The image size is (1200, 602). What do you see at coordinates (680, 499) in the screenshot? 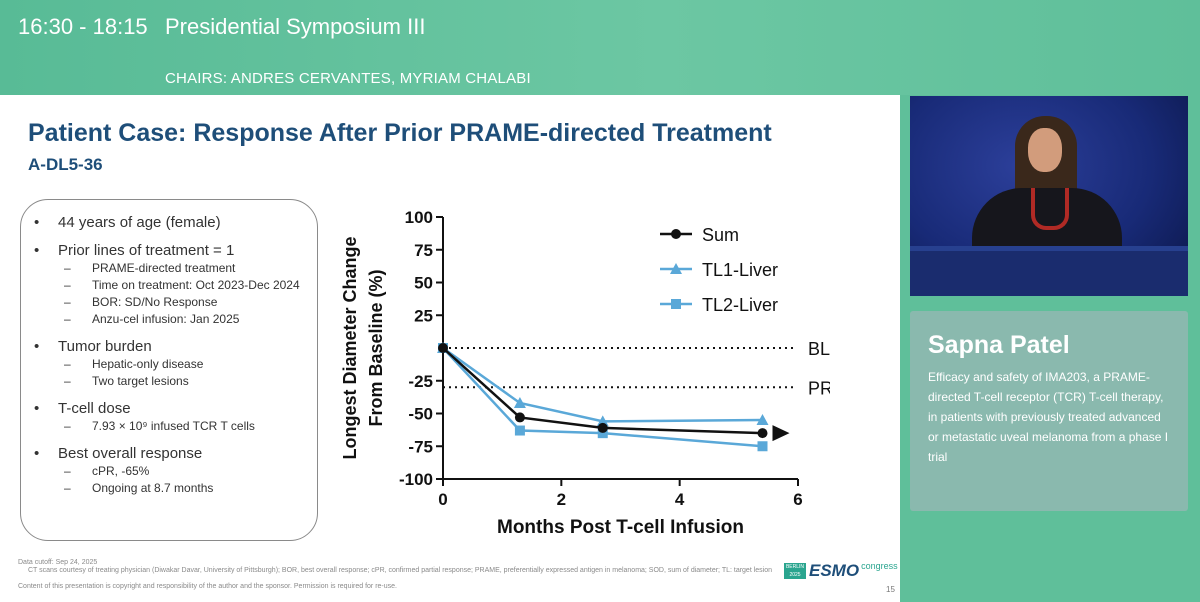
I see `x-tick-label: 4` at bounding box center [680, 499].